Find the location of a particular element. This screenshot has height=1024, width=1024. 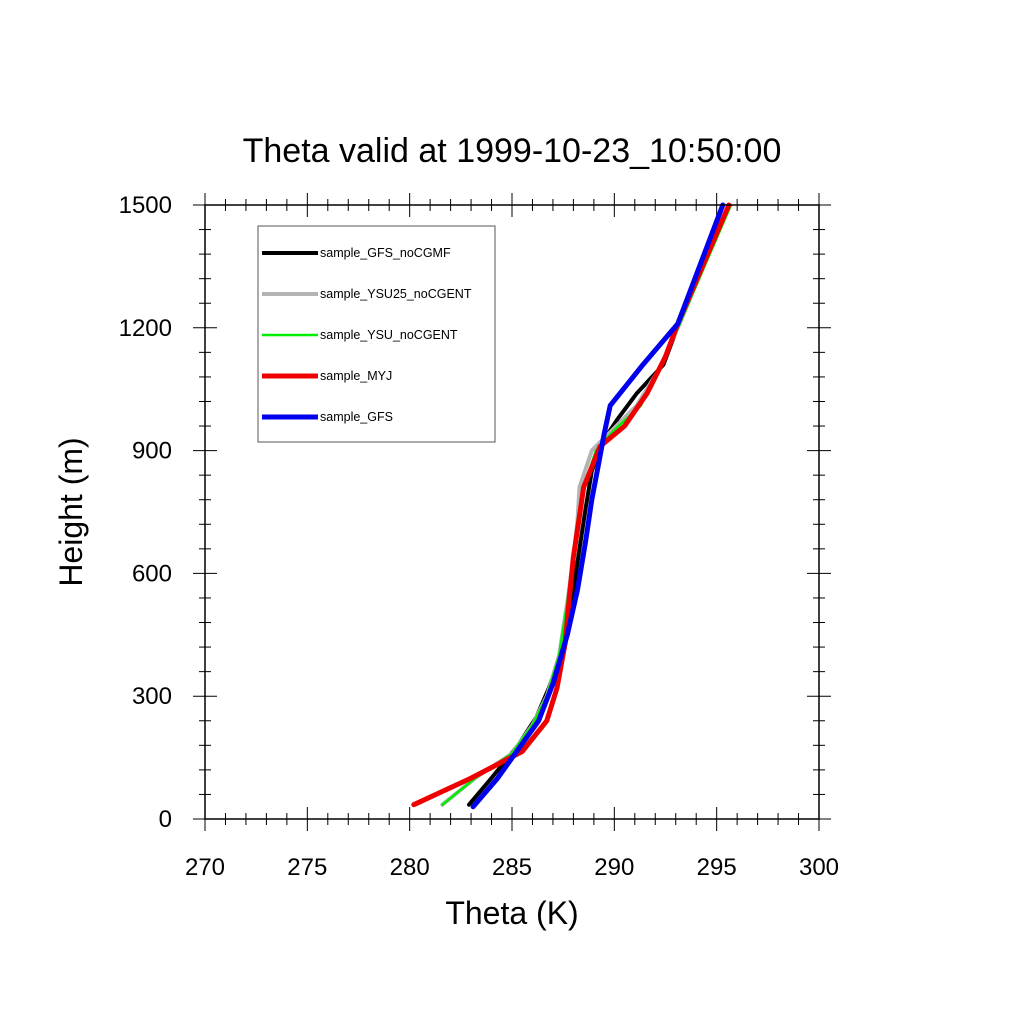

y-tick-label: 0 is located at coordinates (165, 819).